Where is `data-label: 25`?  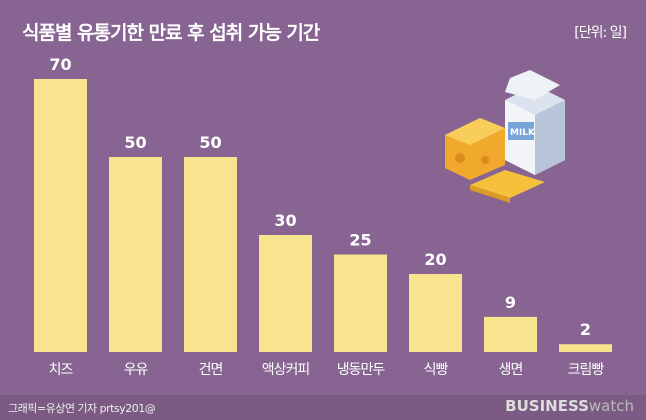 data-label: 25 is located at coordinates (360, 240).